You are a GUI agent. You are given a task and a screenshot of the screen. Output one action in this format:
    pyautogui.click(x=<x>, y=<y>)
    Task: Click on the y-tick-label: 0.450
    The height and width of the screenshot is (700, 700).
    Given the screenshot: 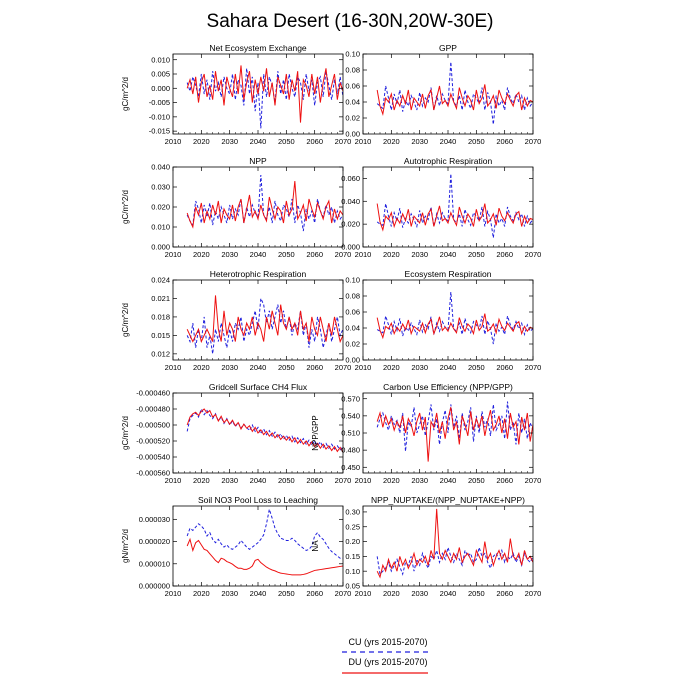 What is the action you would take?
    pyautogui.click(x=350, y=467)
    